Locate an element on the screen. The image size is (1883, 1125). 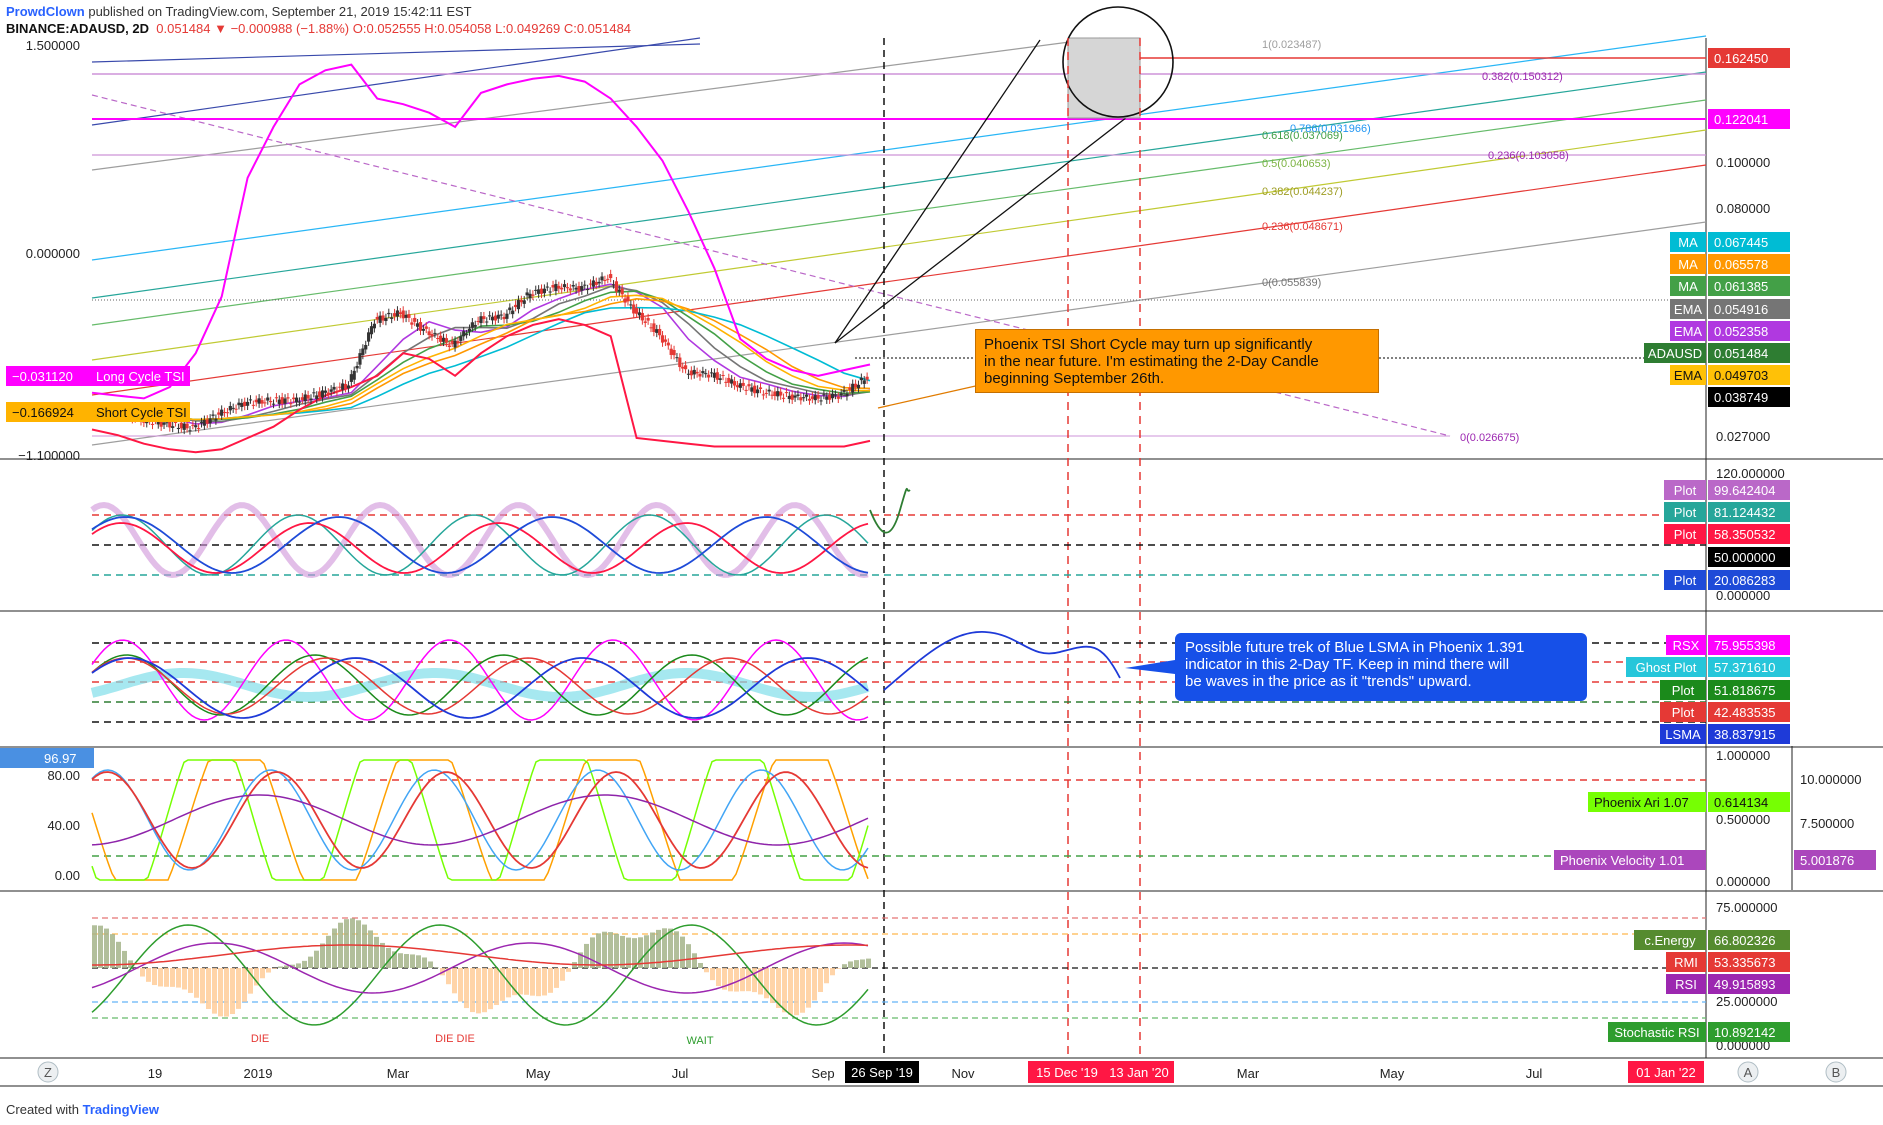
stoch-rsi-line is located at coordinates (480, 975).